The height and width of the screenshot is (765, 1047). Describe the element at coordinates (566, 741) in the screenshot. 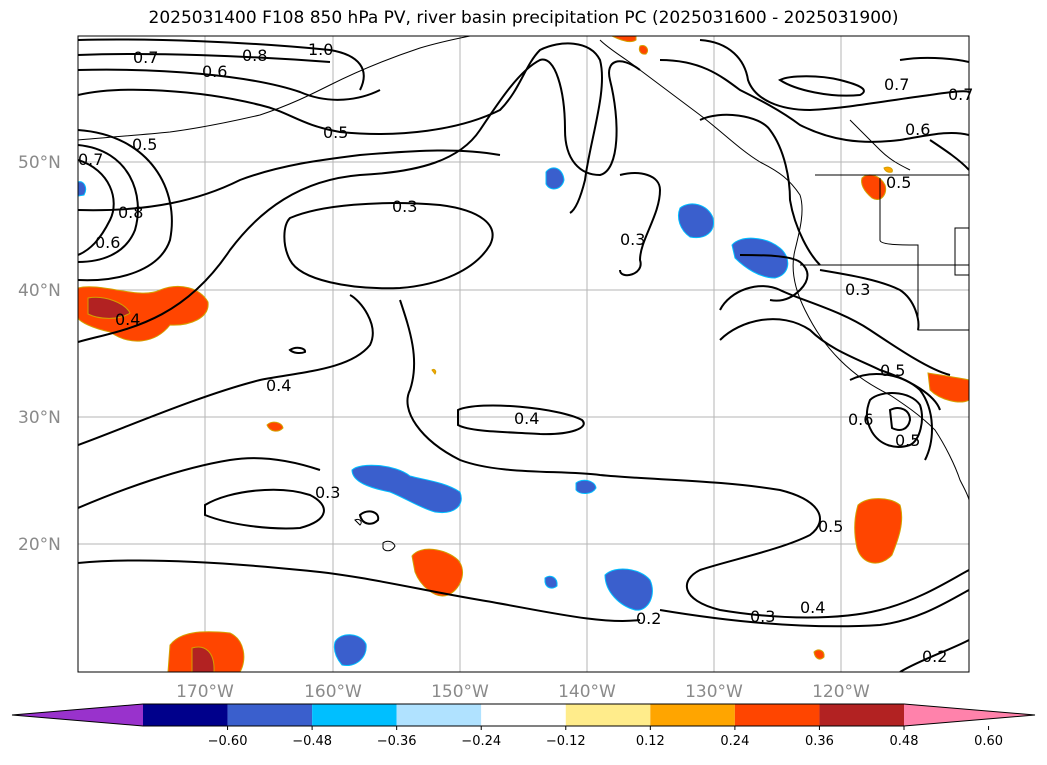

I see `colorbar-tick-label: −0.12` at that location.